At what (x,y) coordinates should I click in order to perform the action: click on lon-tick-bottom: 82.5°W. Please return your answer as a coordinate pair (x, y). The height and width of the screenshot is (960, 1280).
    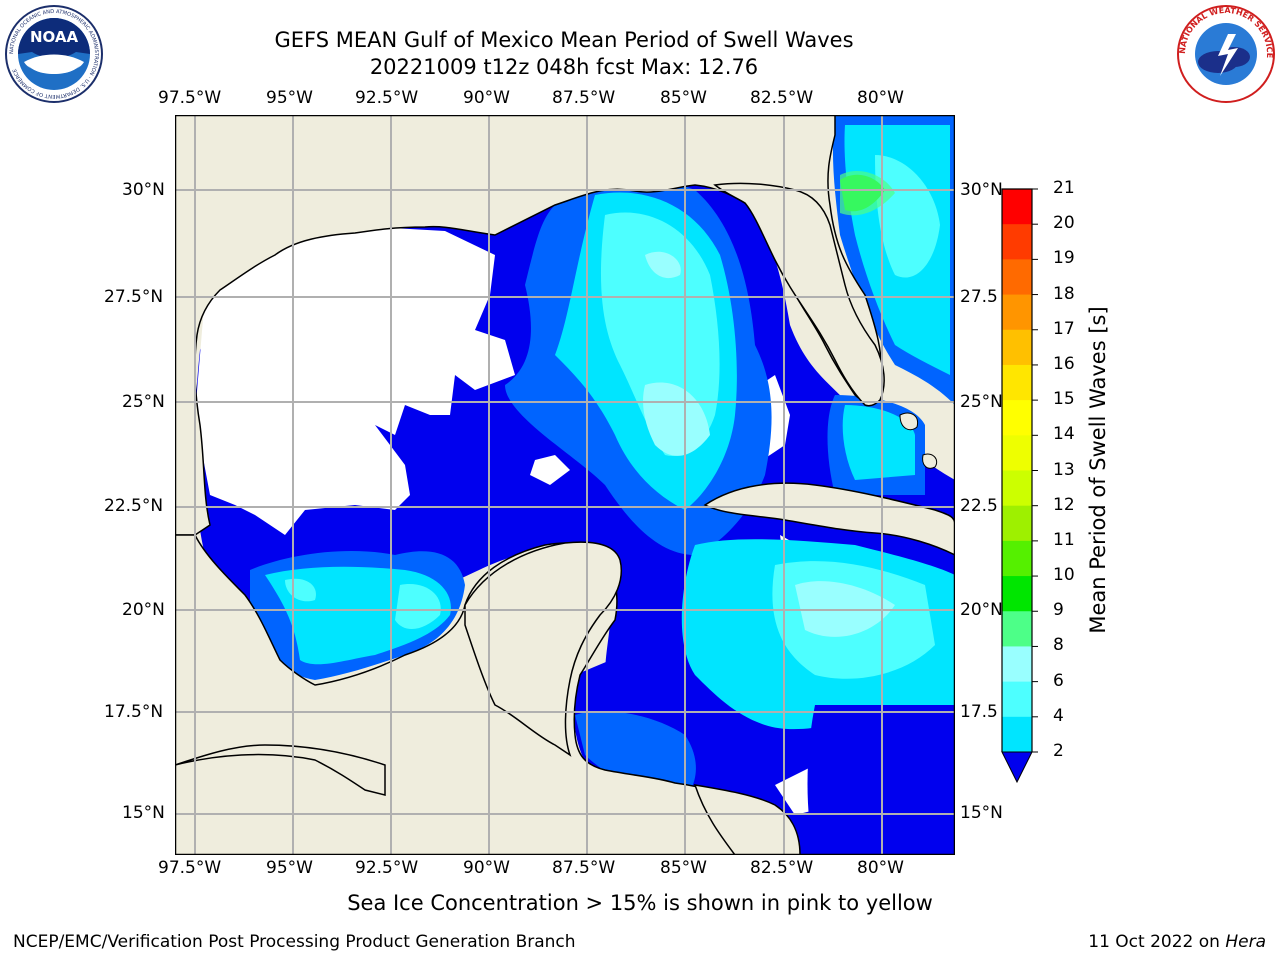
    Looking at the image, I should click on (782, 868).